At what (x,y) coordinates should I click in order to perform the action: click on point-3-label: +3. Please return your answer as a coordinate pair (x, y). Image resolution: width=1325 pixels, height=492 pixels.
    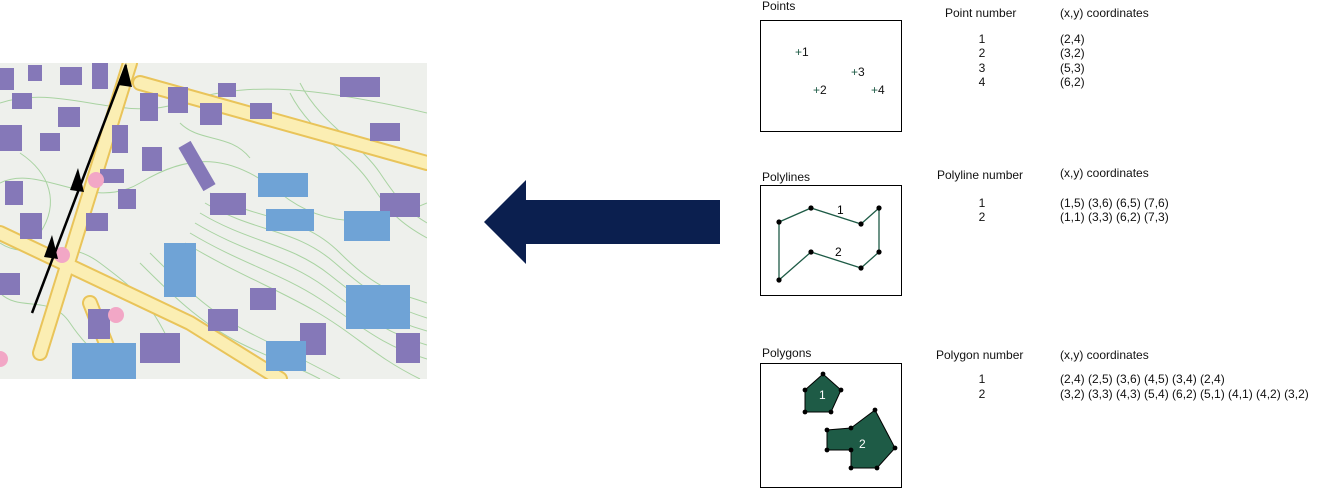
    Looking at the image, I should click on (858, 72).